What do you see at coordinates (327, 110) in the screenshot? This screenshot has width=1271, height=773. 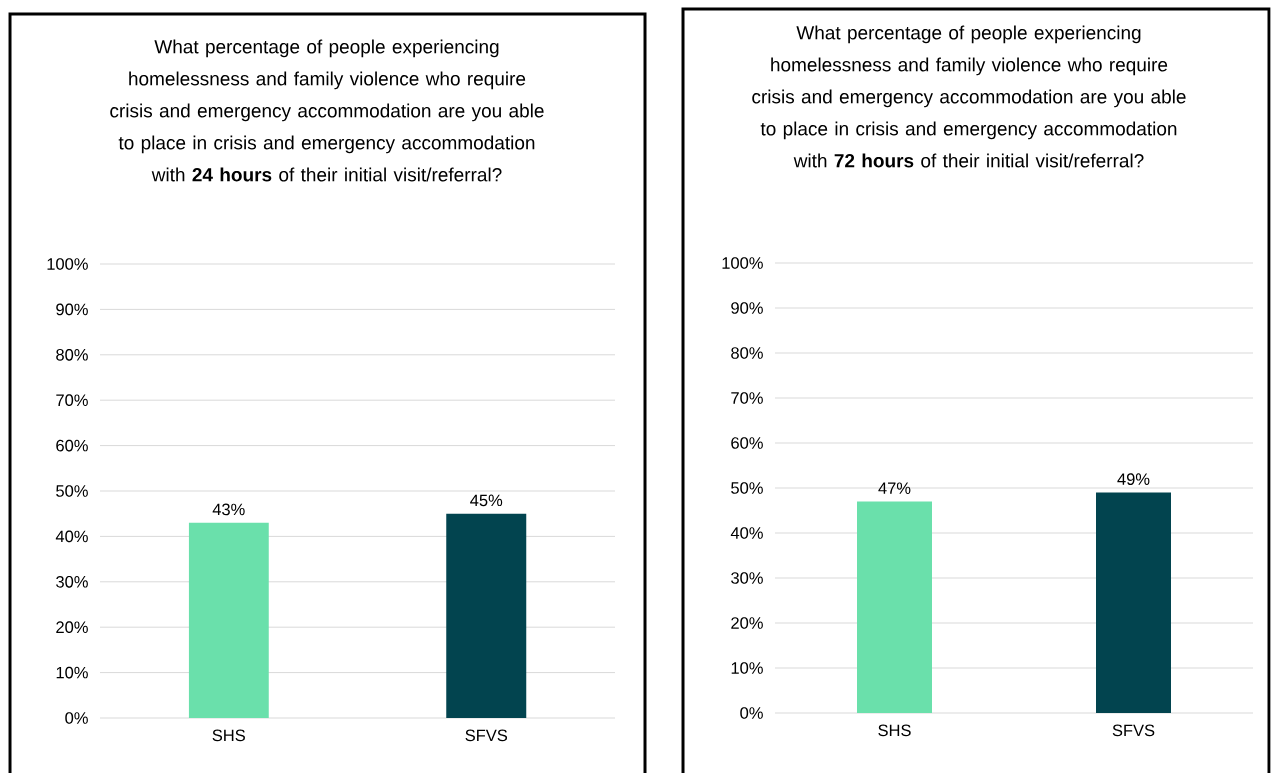 I see `chart-title: What percentage of people experiencing homelessness and family violence who require crisis and emergency accommodation are you able to place in crisis and emergency accommodation with 24 hours of their initial visit/referral?` at bounding box center [327, 110].